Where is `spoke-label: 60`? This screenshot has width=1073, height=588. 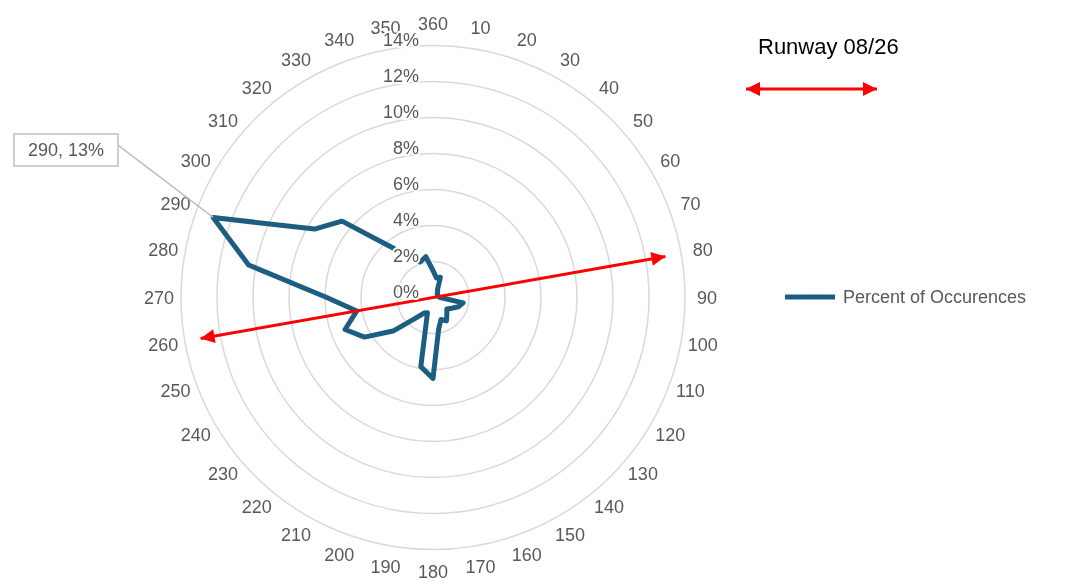
spoke-label: 60 is located at coordinates (670, 160).